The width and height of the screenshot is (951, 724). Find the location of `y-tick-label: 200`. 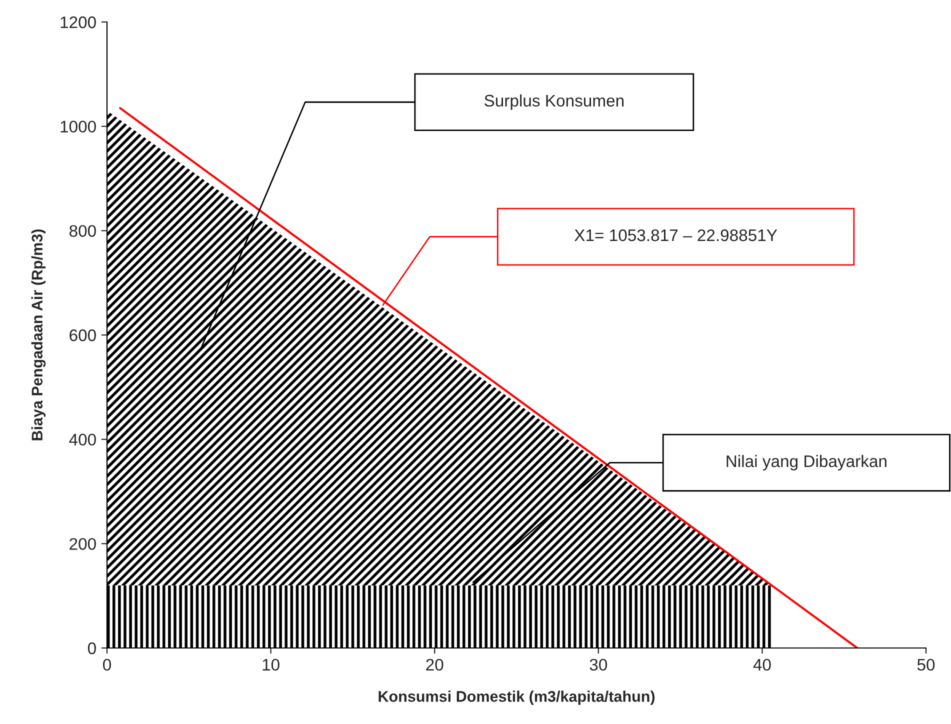

y-tick-label: 200 is located at coordinates (83, 544).